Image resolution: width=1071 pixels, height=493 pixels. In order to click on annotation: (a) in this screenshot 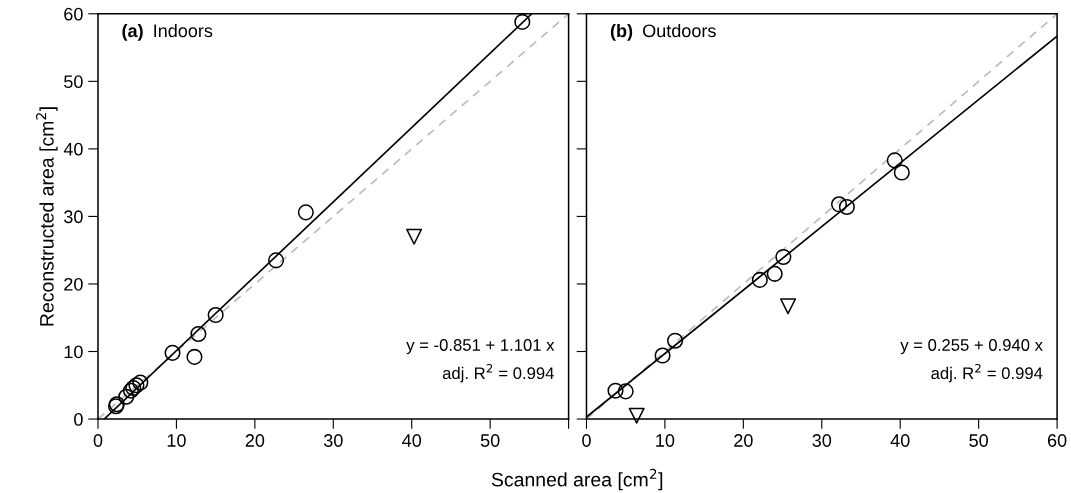, I will do `click(132, 32)`.